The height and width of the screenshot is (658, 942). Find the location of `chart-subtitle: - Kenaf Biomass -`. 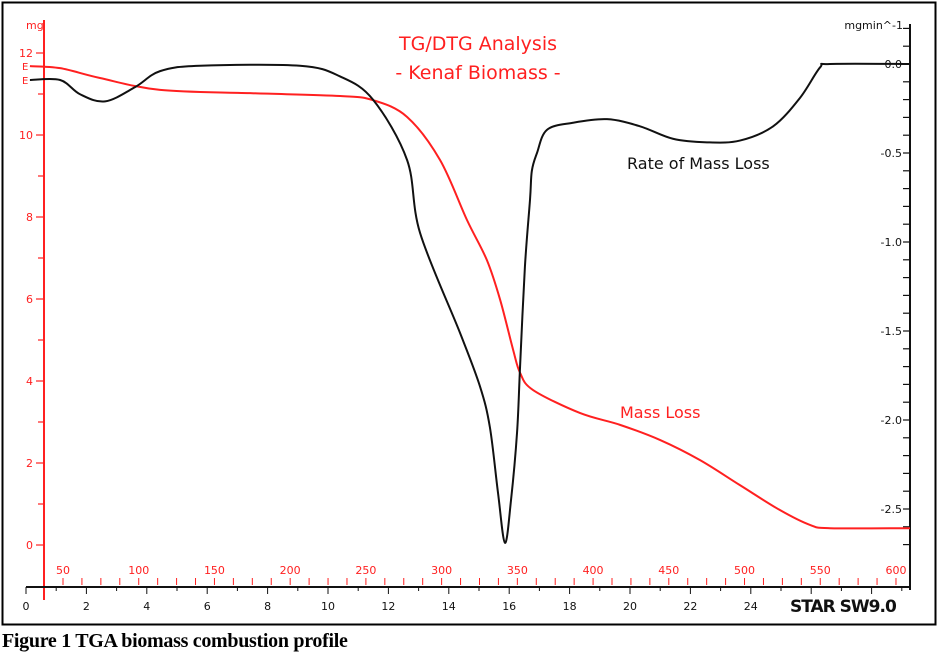

chart-subtitle: - Kenaf Biomass - is located at coordinates (477, 73).